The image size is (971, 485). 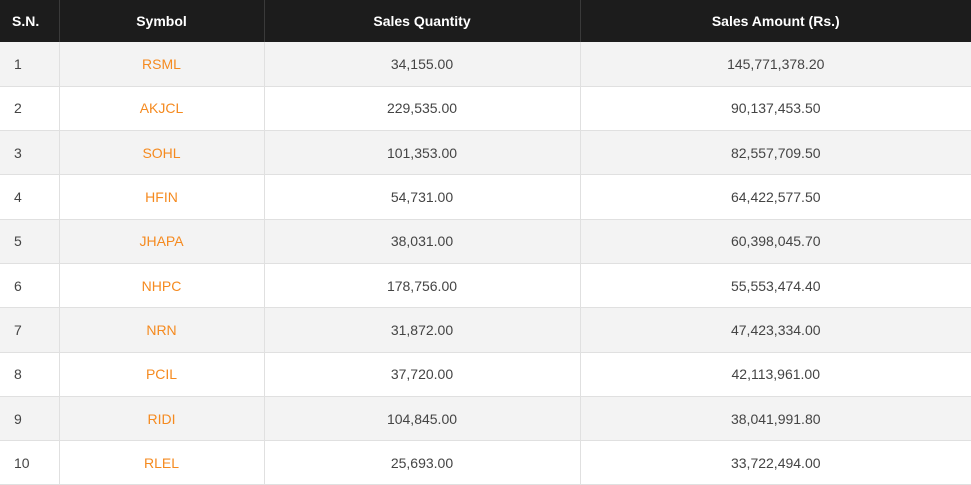 I want to click on row-sales-amount: 47,423,334.00, so click(x=775, y=330).